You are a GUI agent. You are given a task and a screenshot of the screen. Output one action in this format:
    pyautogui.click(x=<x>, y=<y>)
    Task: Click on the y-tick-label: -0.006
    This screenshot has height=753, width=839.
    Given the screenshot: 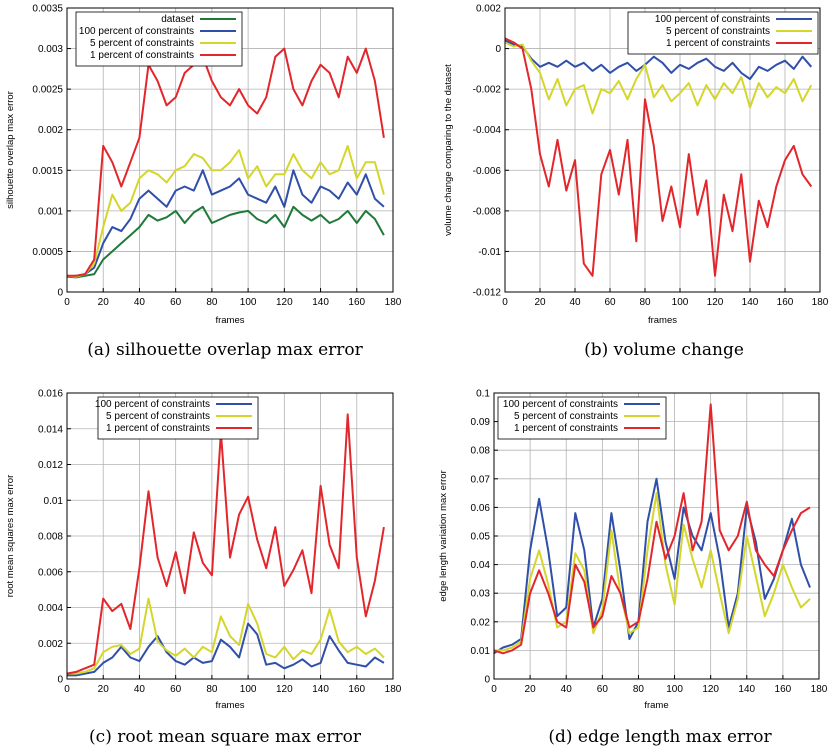 What is the action you would take?
    pyautogui.click(x=487, y=171)
    